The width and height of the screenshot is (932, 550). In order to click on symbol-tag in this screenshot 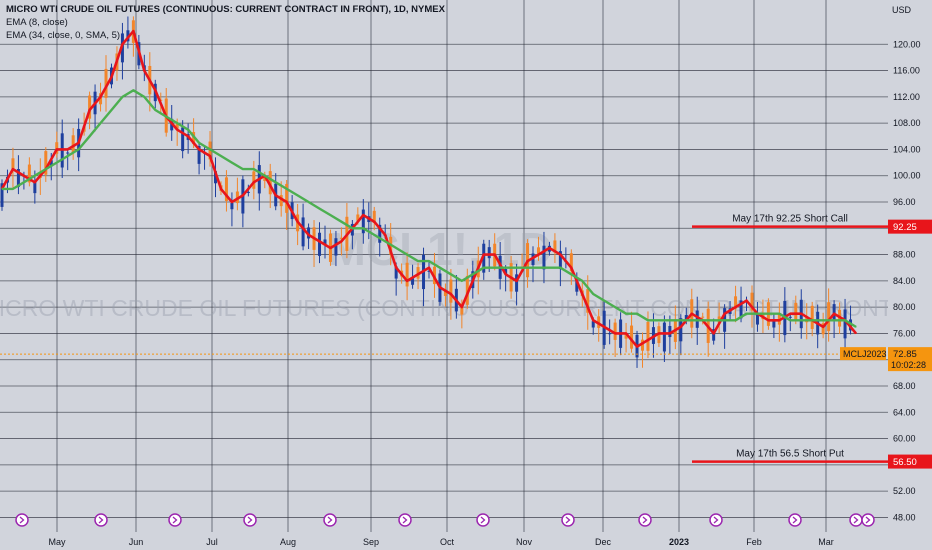, I will do `click(863, 354)`.